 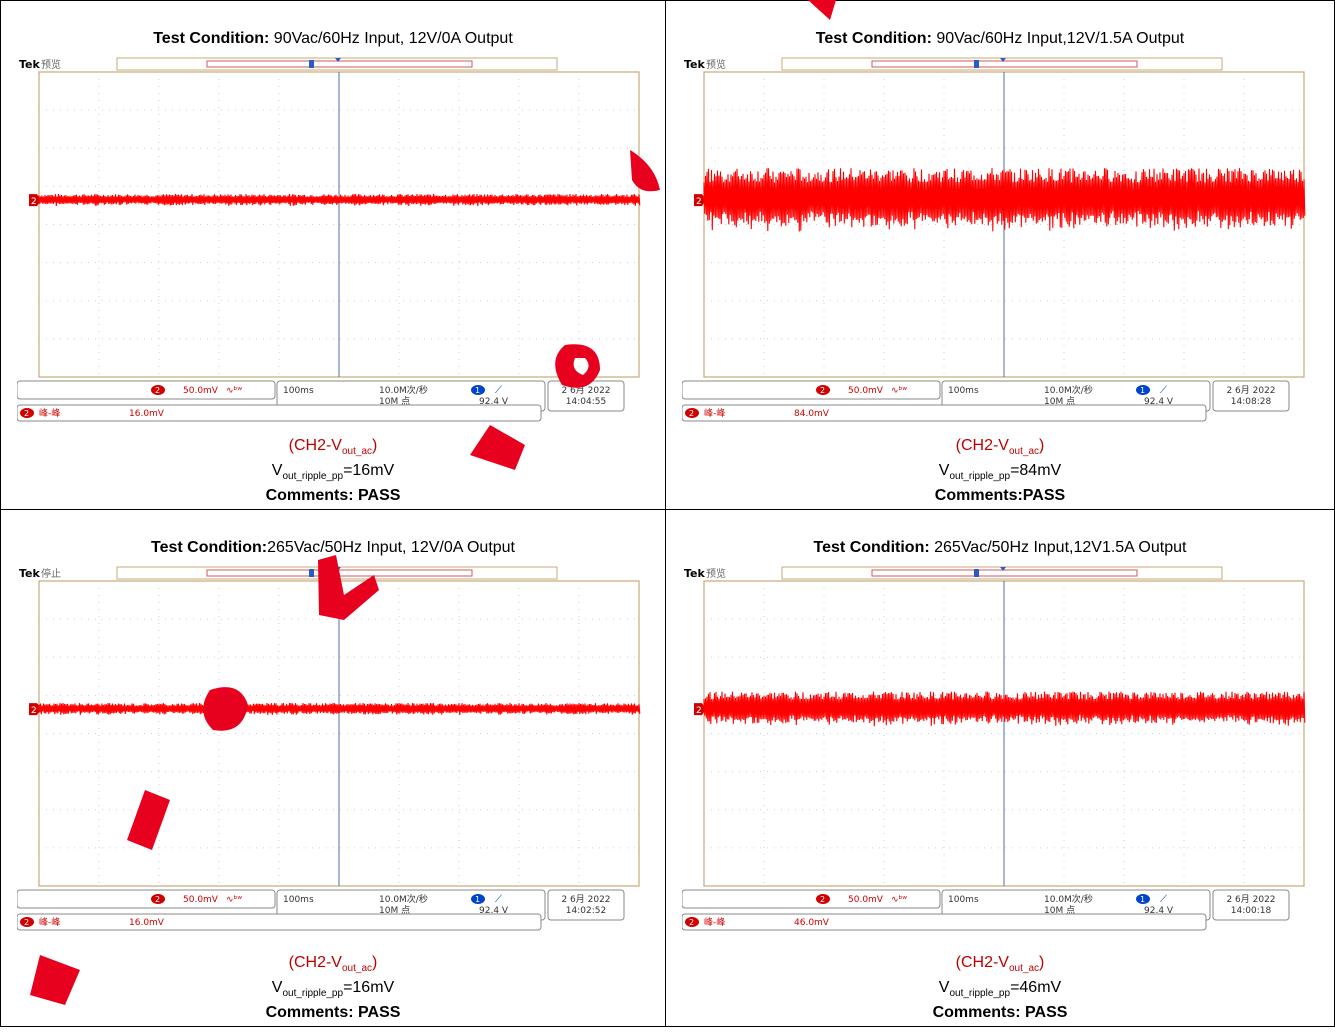 I want to click on ripple-value: Vout_ripple_pp=84mV, so click(x=1000, y=471).